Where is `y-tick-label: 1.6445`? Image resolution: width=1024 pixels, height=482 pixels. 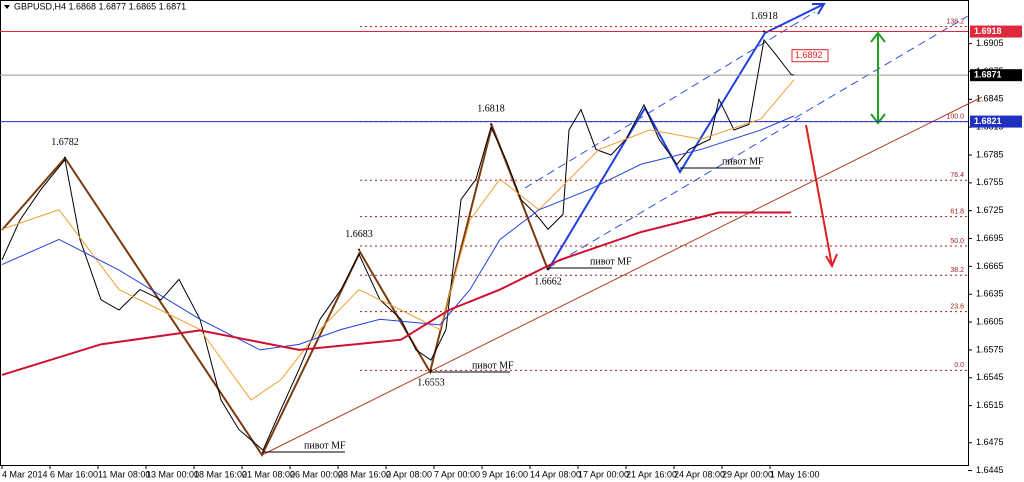
y-tick-label: 1.6445 is located at coordinates (990, 470).